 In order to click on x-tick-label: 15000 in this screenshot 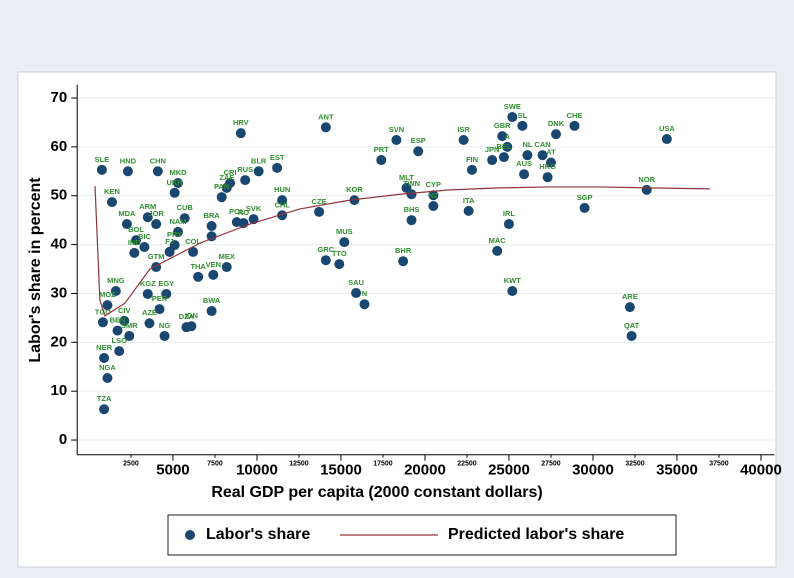, I will do `click(341, 470)`.